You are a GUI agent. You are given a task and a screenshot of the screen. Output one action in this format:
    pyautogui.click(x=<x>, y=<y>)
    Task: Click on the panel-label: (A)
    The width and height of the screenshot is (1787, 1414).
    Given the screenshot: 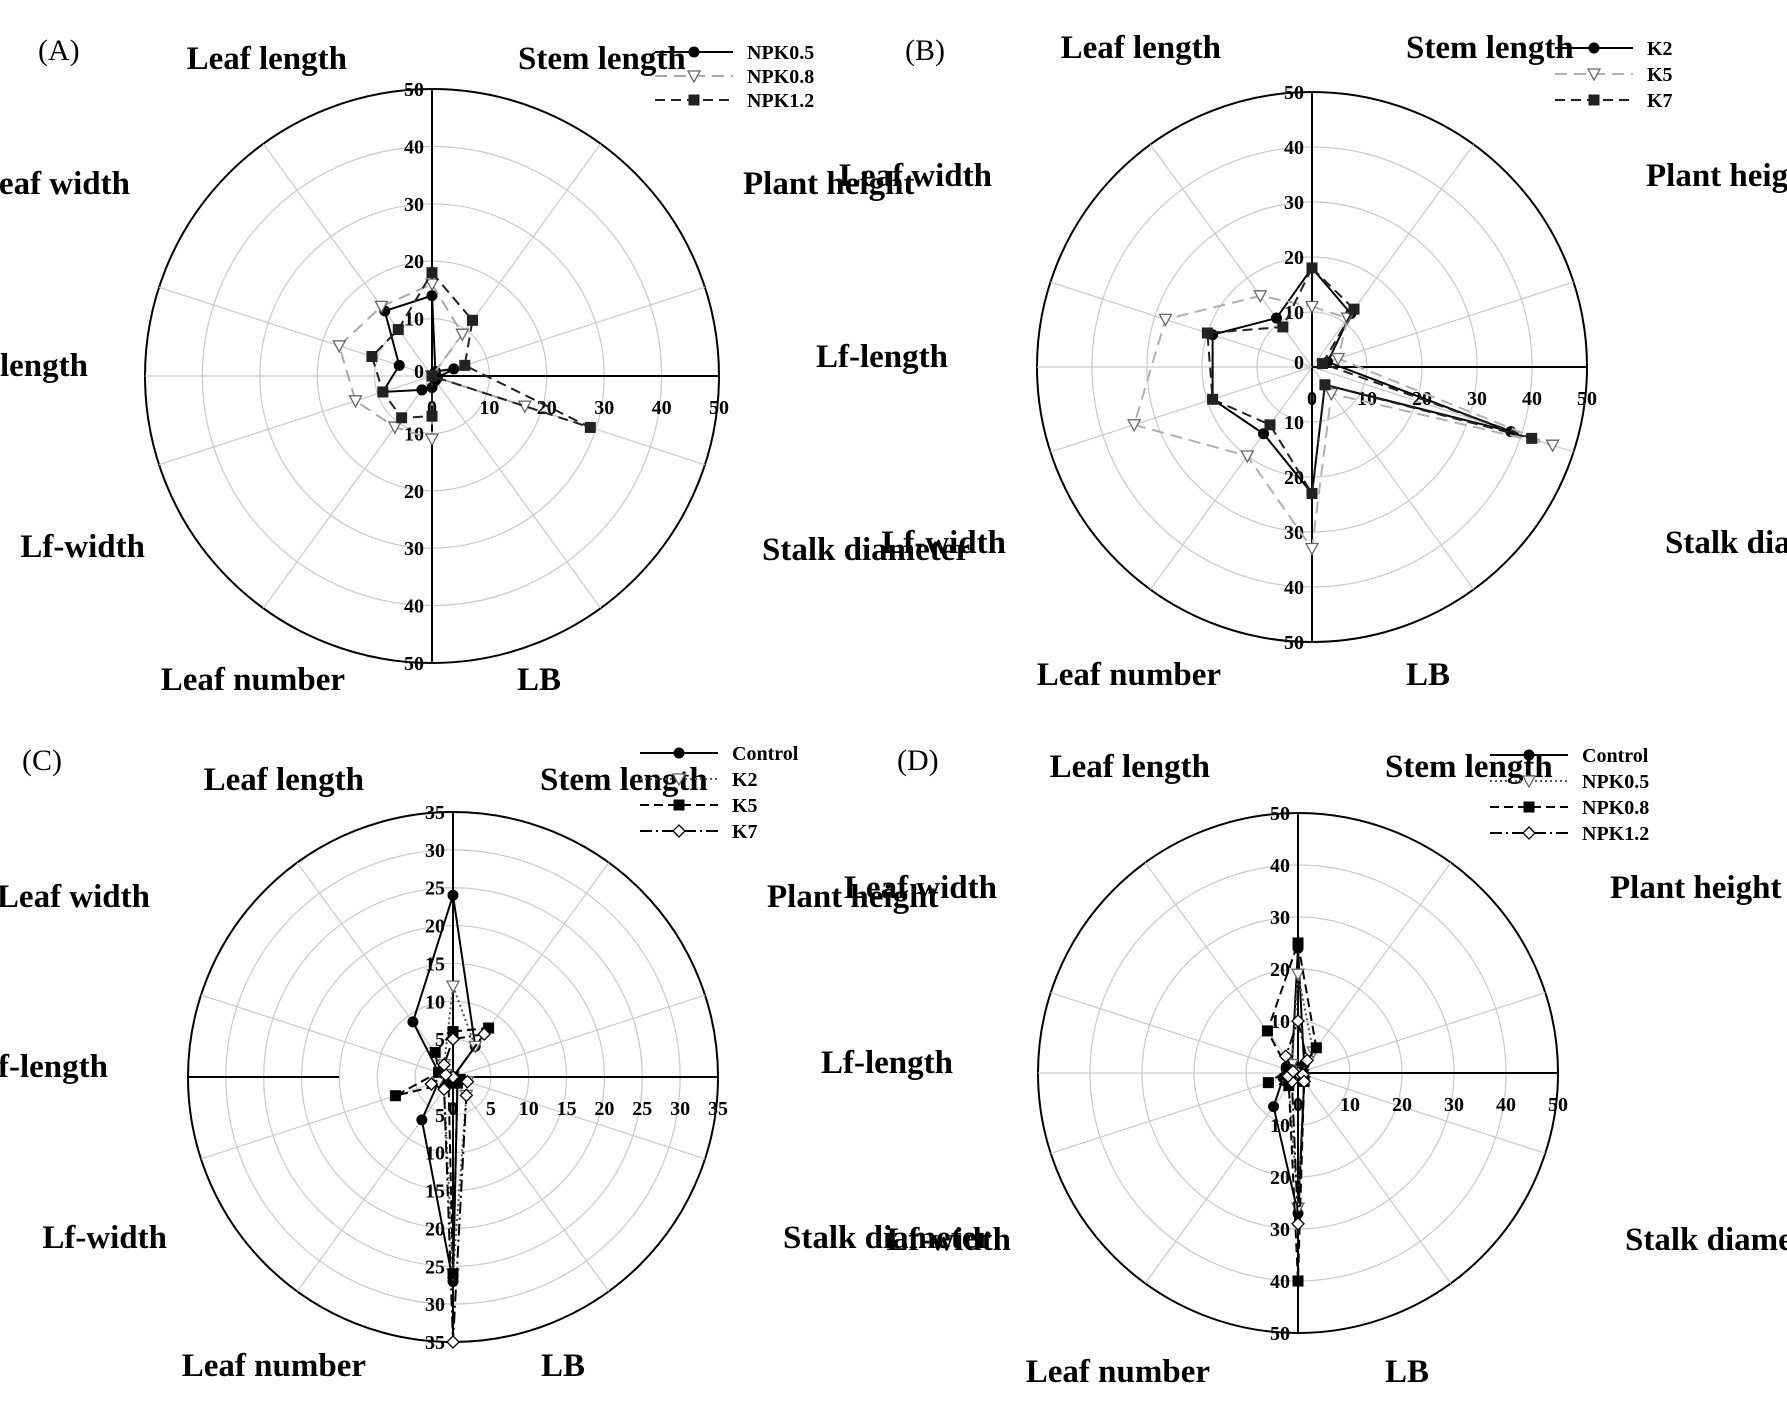 What is the action you would take?
    pyautogui.click(x=59, y=50)
    